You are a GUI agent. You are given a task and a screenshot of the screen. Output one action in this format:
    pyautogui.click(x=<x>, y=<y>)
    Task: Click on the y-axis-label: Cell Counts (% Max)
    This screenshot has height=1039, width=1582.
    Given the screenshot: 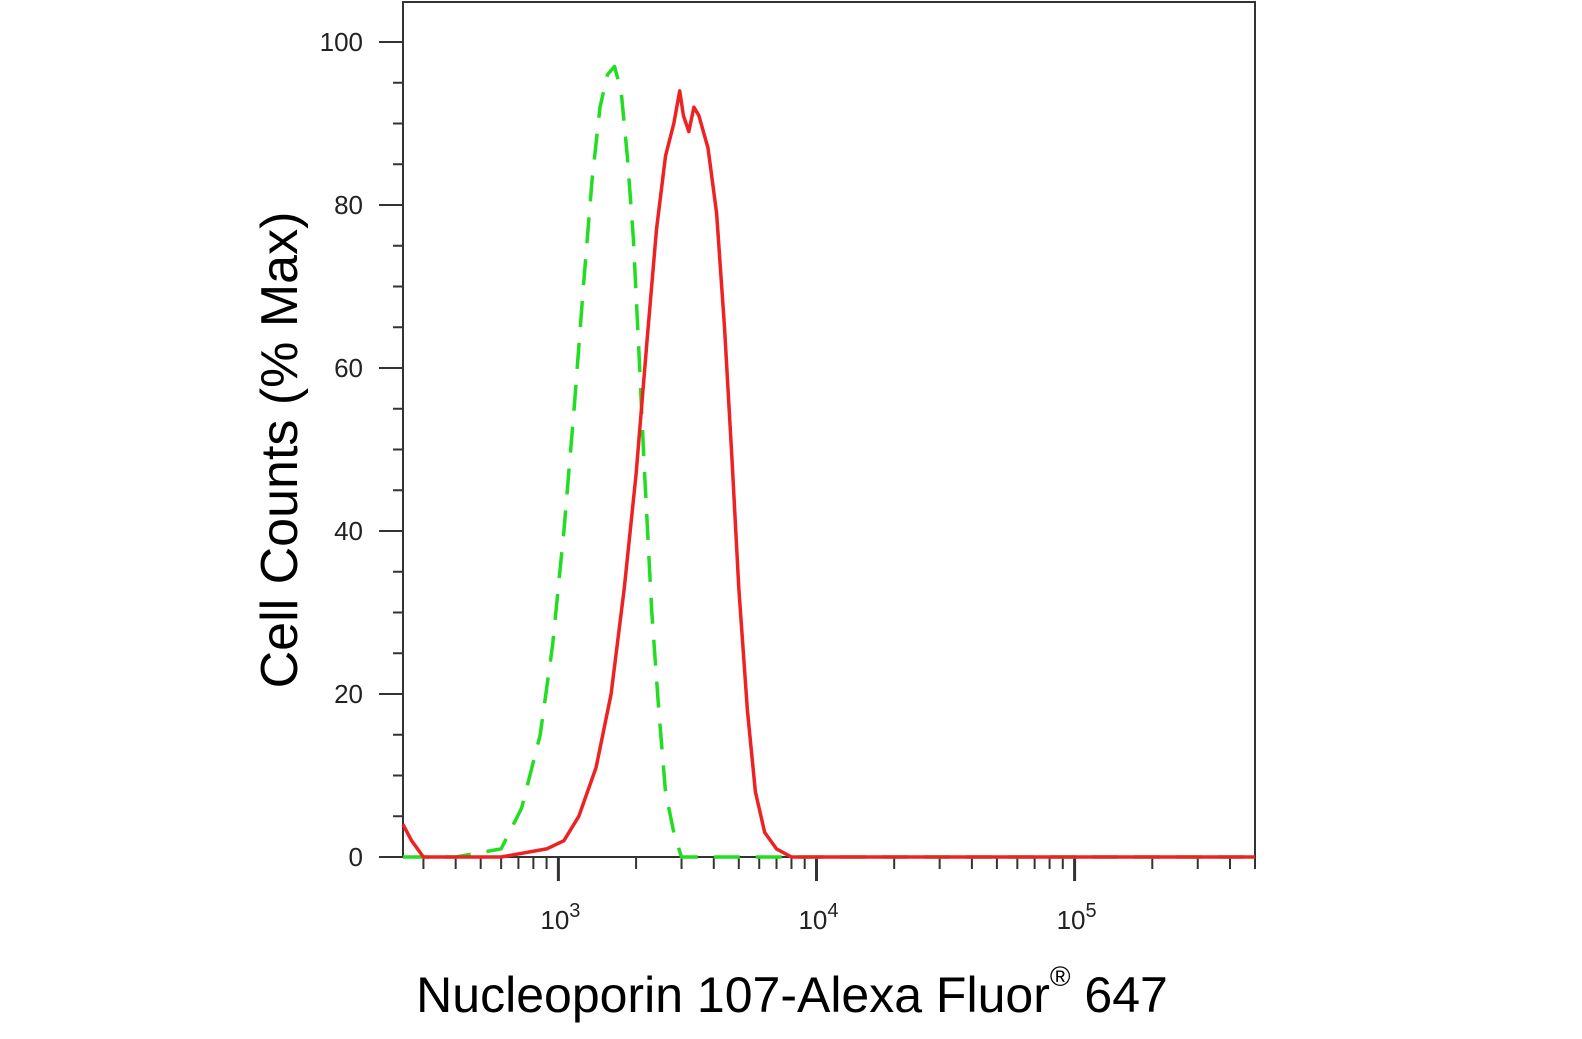 What is the action you would take?
    pyautogui.click(x=280, y=450)
    